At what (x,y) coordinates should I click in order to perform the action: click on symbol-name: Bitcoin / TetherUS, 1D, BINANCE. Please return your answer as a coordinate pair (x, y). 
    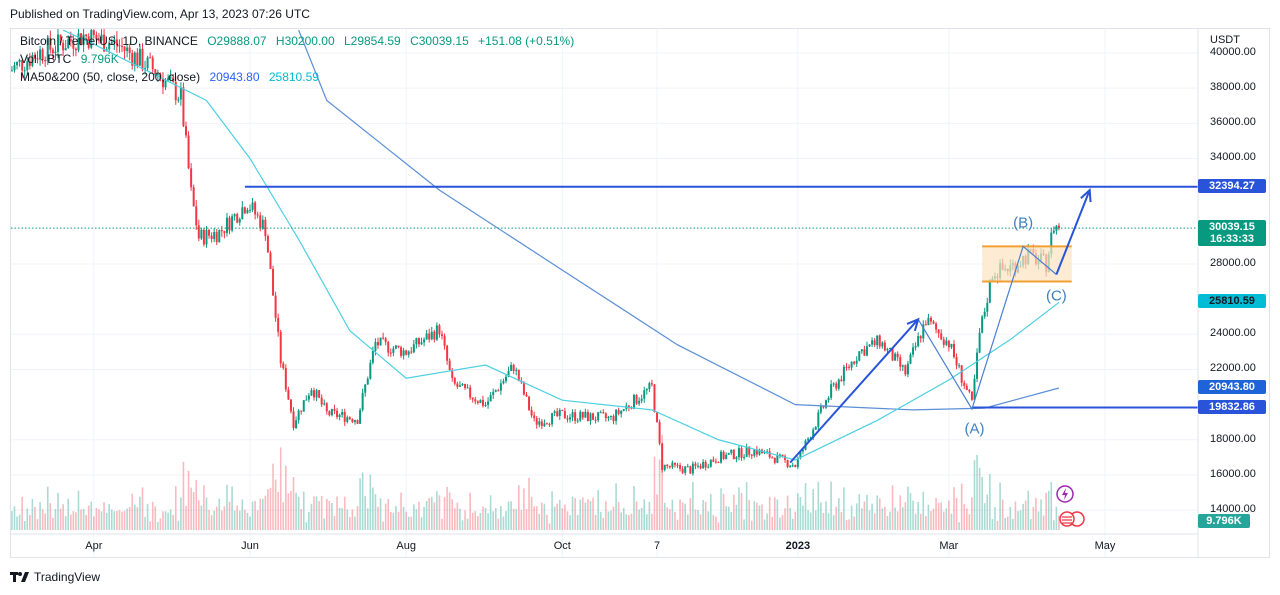
    Looking at the image, I should click on (109, 41).